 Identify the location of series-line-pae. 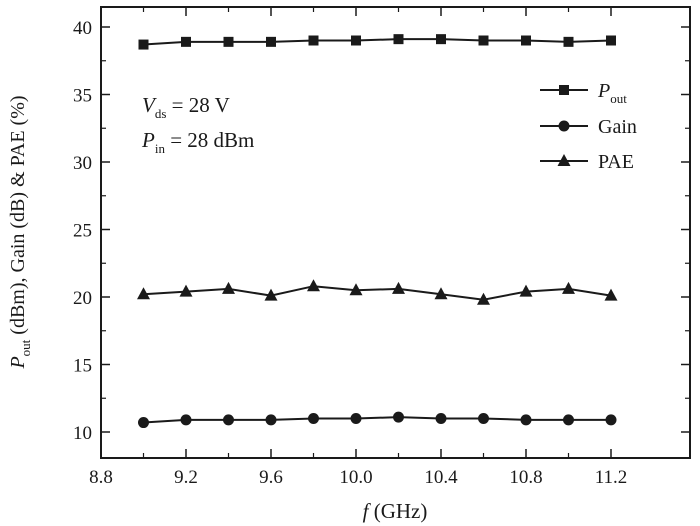
(377, 293).